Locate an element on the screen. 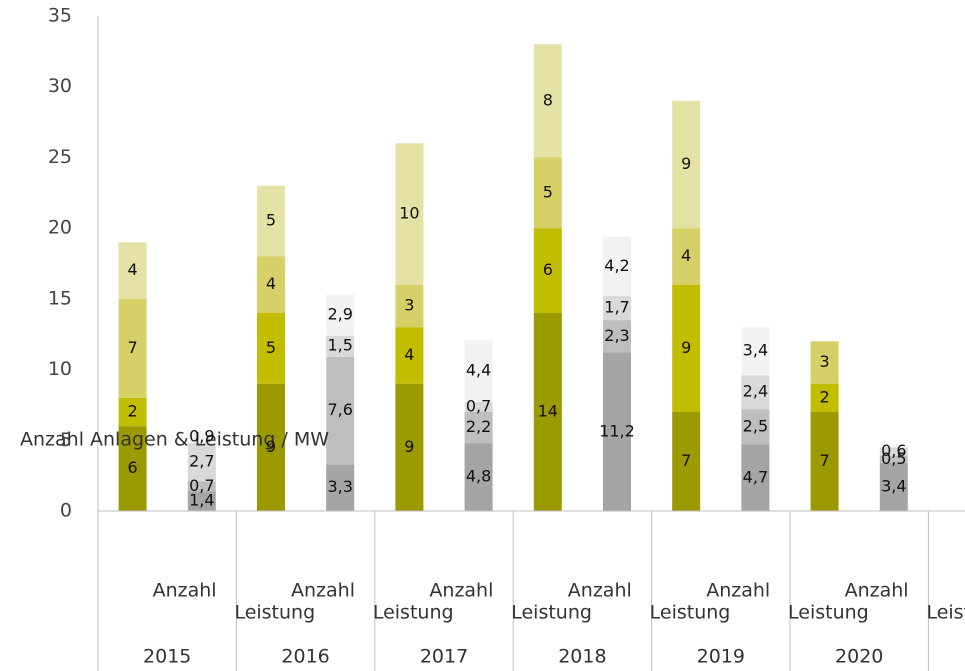  value-label: 3,4 is located at coordinates (755, 350).